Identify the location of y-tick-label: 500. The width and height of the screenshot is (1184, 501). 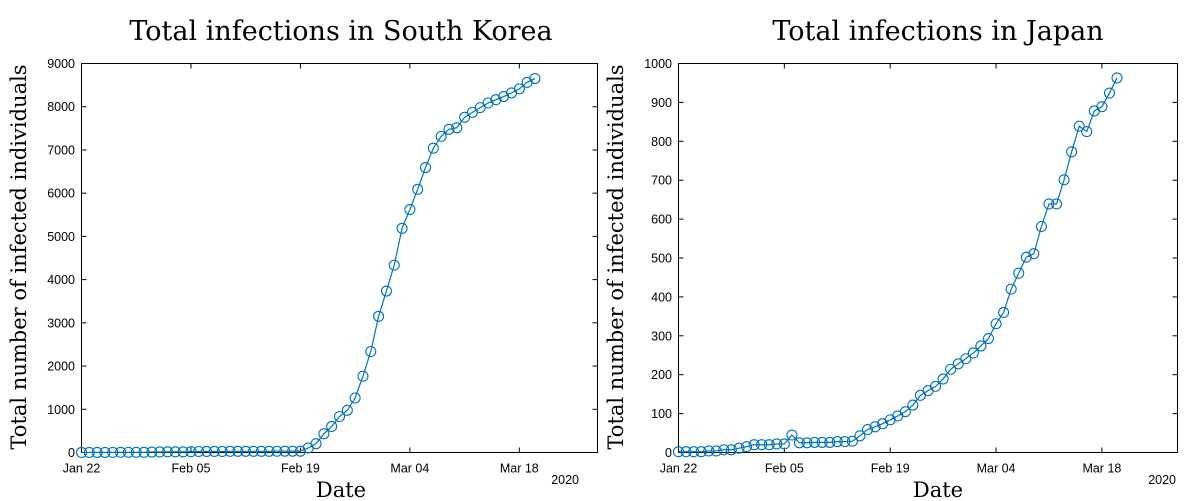
(661, 259).